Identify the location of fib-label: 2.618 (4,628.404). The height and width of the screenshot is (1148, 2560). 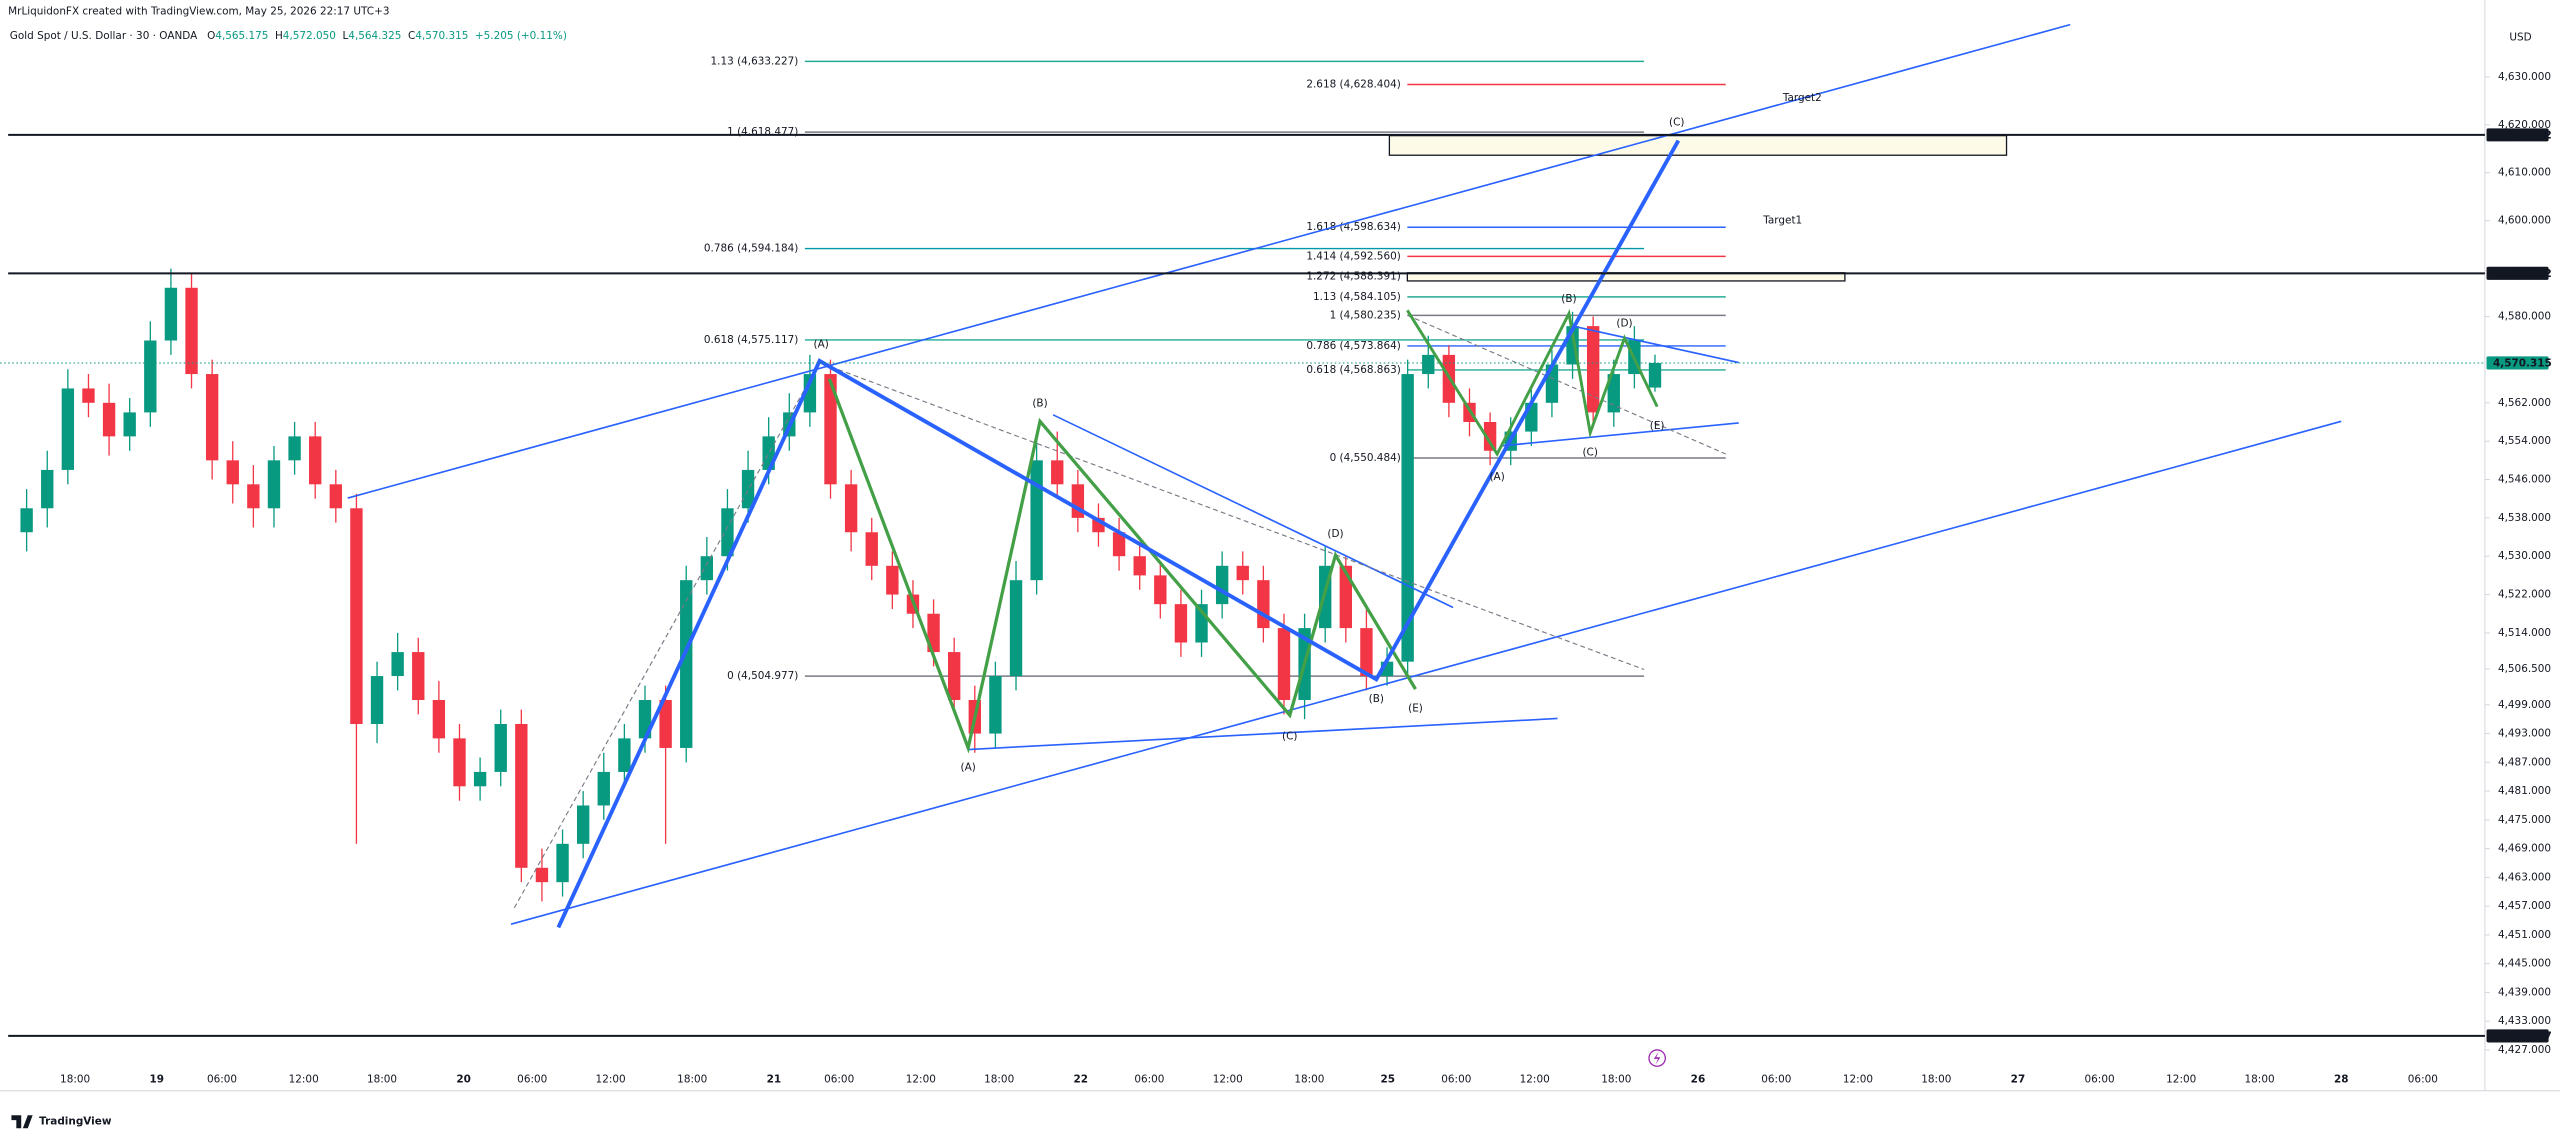
(1353, 85).